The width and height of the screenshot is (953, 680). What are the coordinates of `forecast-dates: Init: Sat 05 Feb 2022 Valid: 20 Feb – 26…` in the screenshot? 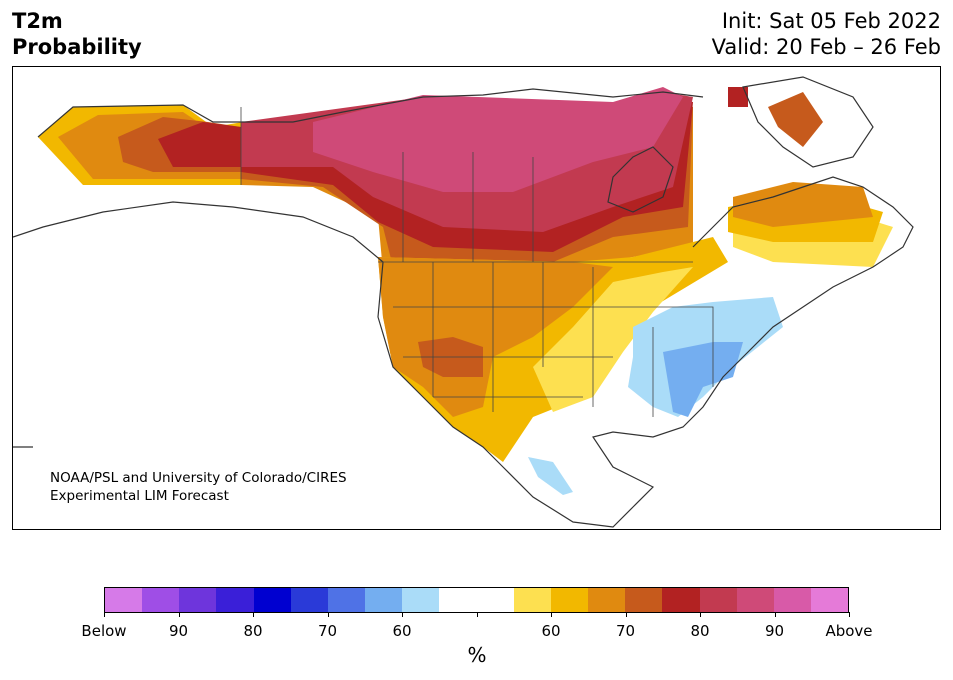 It's located at (826, 34).